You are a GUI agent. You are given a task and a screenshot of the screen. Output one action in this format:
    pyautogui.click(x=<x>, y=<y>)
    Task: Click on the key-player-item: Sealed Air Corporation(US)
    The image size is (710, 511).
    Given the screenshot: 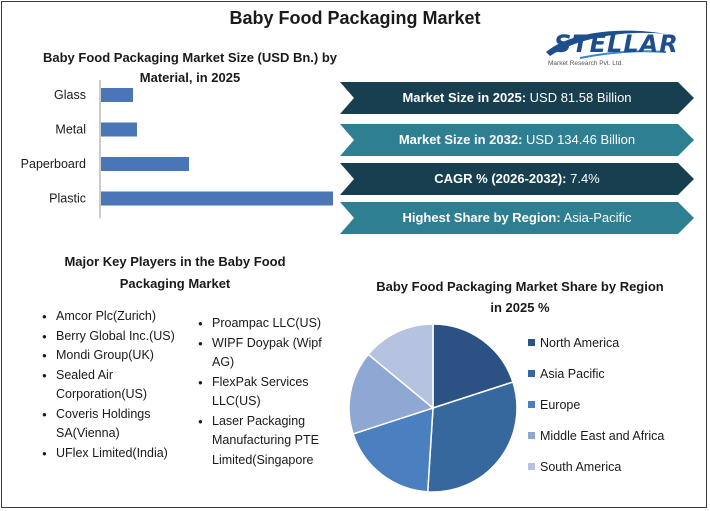 What is the action you would take?
    pyautogui.click(x=117, y=385)
    